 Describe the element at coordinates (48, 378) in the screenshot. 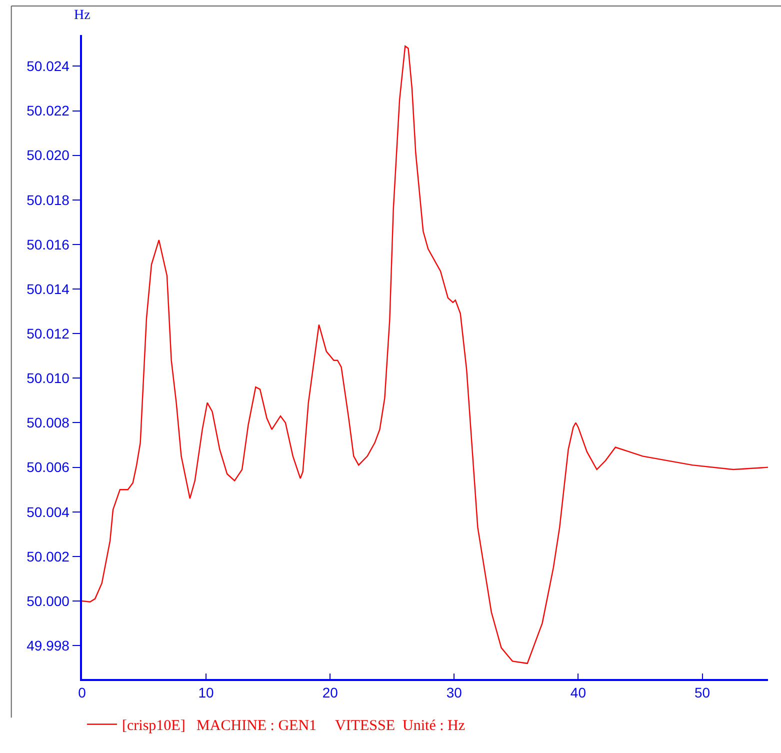

I see `y-tick-label: 50.010` at that location.